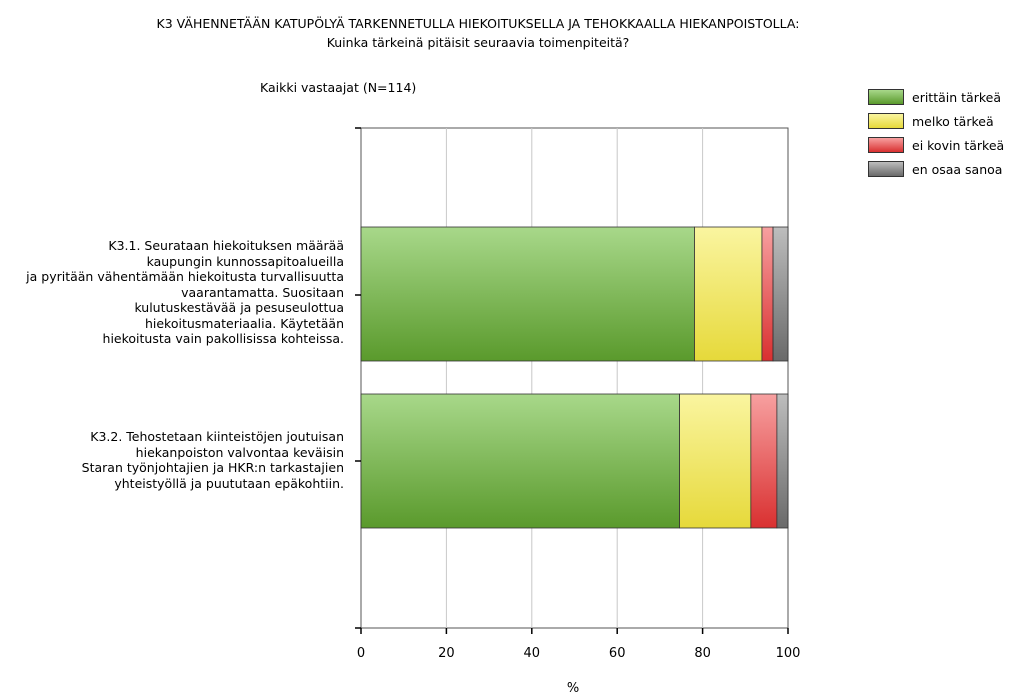 This screenshot has height=698, width=1024. Describe the element at coordinates (953, 121) in the screenshot. I see `legend-label: melko tärkeä` at that location.